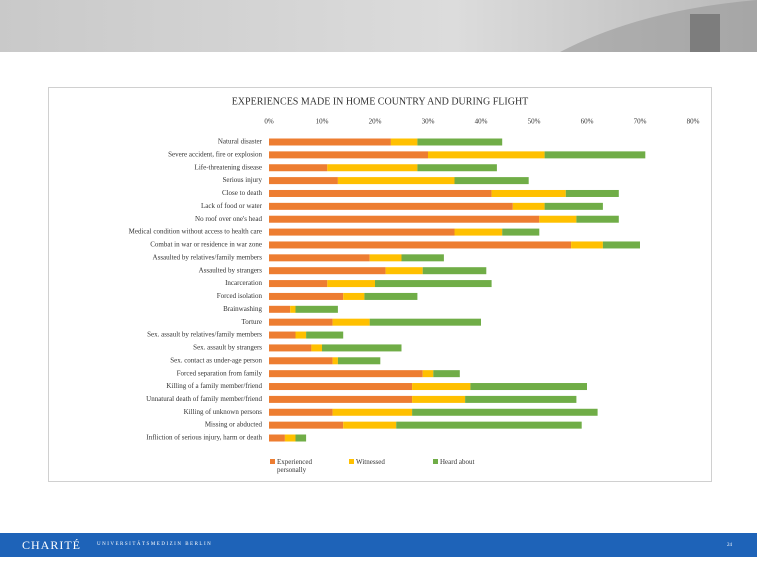 The width and height of the screenshot is (757, 563). Describe the element at coordinates (215, 154) in the screenshot. I see `y-tick-label: Severe accident, fire or explosion` at that location.